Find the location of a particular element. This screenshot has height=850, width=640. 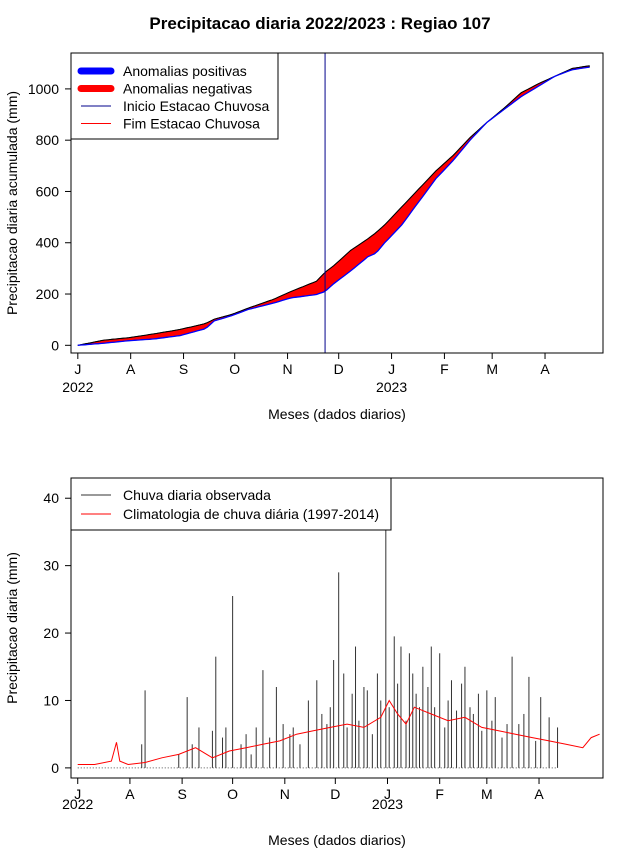

y-tick-label: 400 is located at coordinates (48, 243).